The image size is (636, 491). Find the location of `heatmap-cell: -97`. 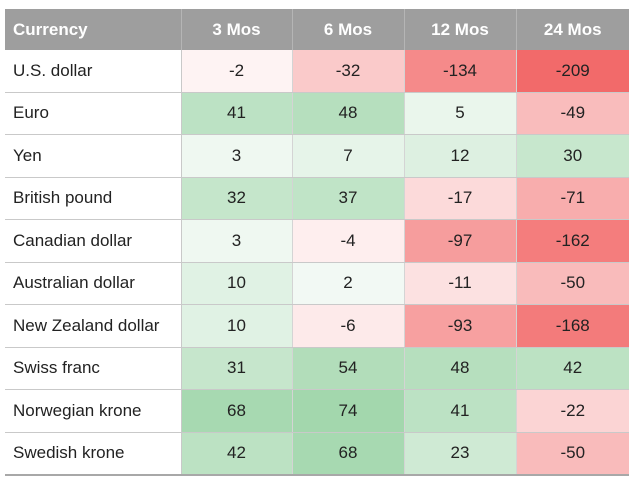

heatmap-cell: -97 is located at coordinates (460, 241).